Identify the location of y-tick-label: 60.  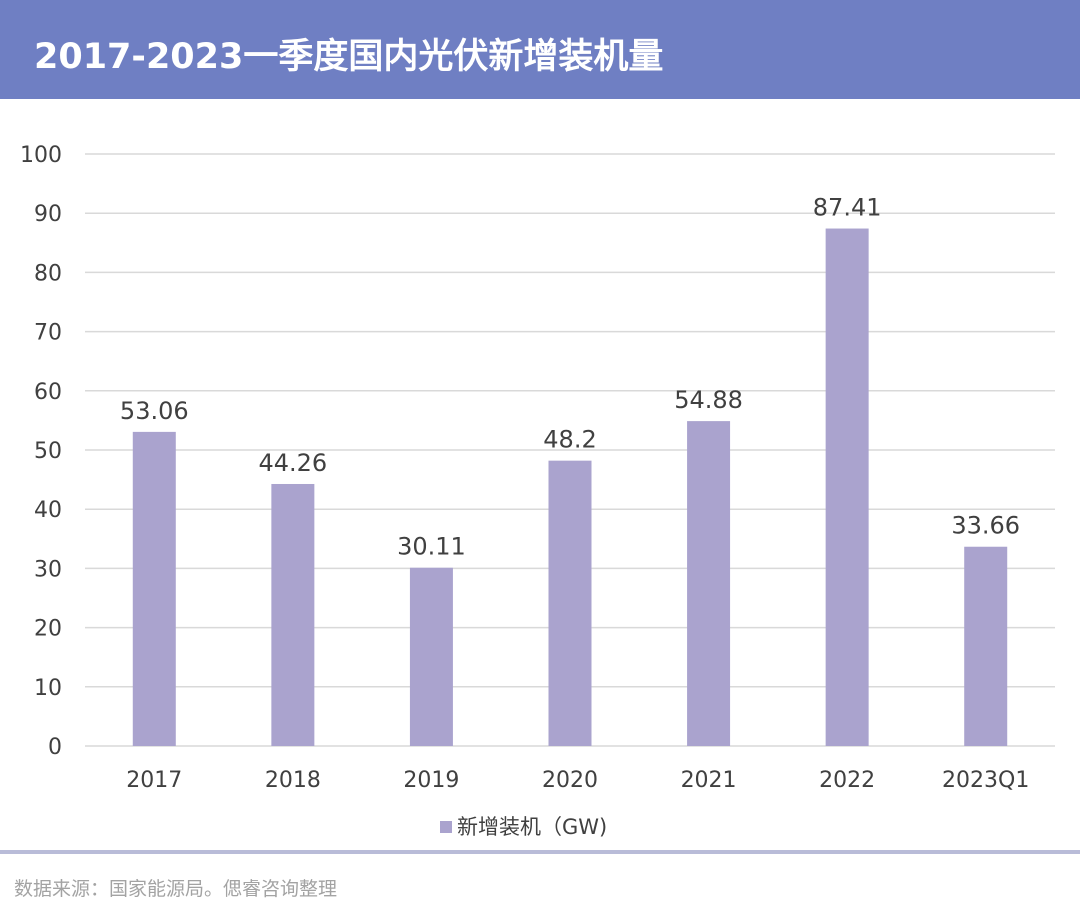
(48, 392).